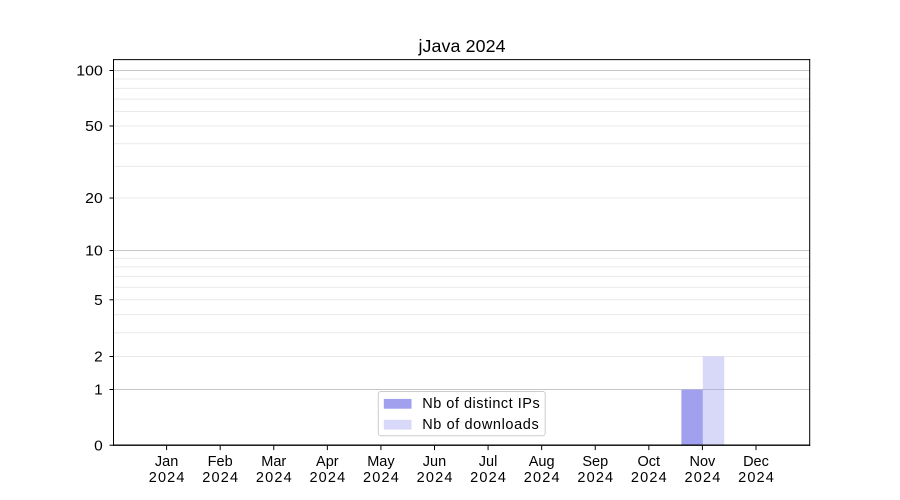  Describe the element at coordinates (756, 462) in the screenshot. I see `svg-text: Dec` at that location.